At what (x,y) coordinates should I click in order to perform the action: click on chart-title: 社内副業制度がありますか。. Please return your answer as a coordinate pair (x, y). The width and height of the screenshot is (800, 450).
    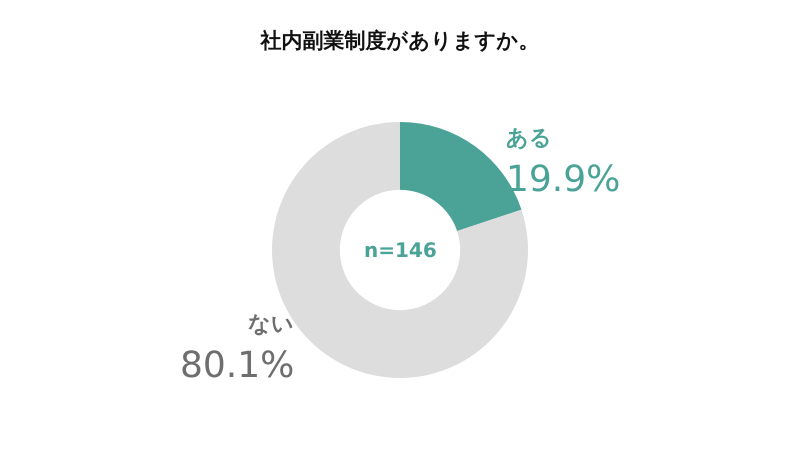
    Looking at the image, I should click on (400, 40).